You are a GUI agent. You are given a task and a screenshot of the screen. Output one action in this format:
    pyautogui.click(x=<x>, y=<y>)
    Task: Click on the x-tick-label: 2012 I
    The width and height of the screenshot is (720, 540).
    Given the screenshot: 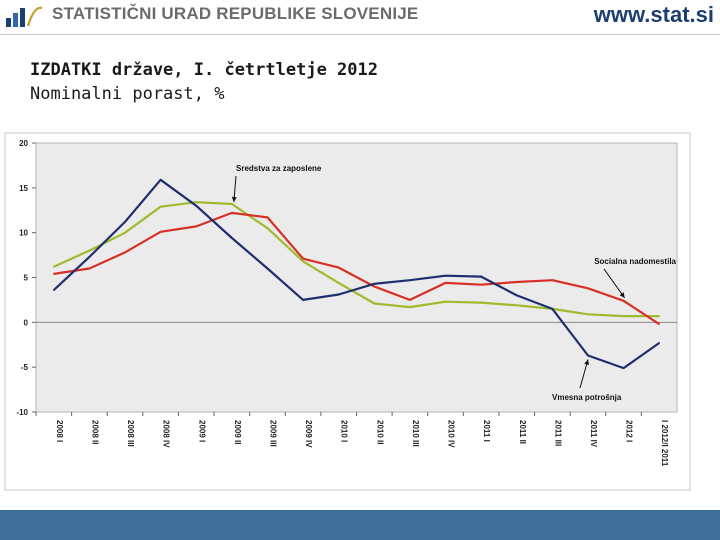 What is the action you would take?
    pyautogui.click(x=629, y=431)
    